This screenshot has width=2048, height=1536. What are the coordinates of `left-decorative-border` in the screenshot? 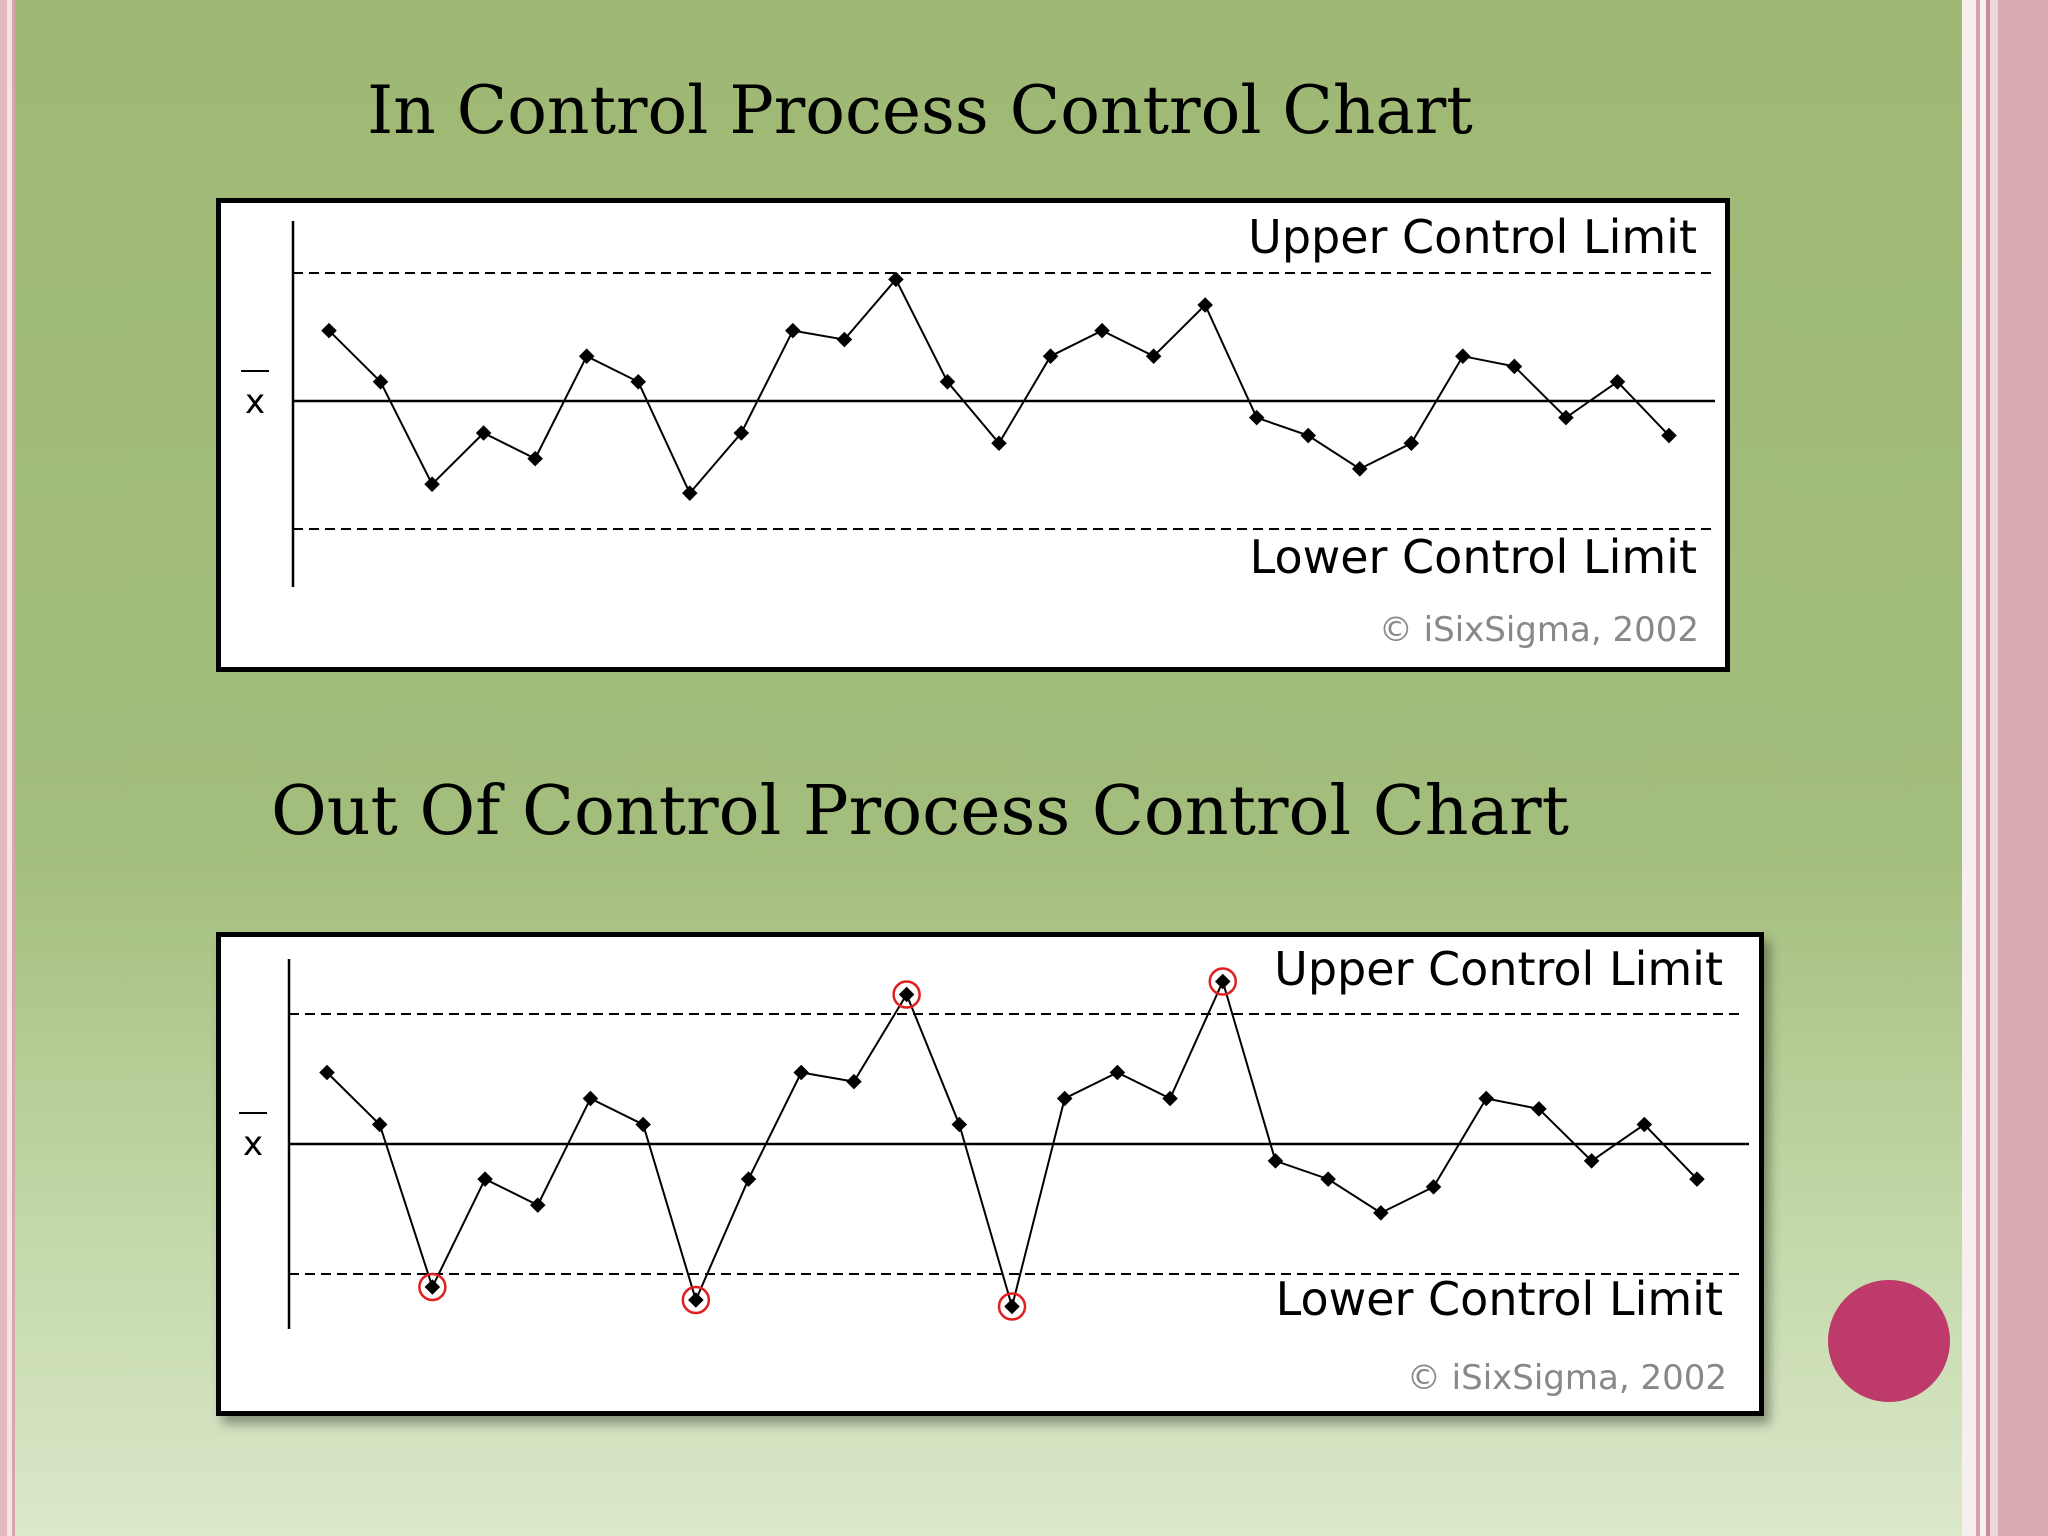 It's located at (10, 768).